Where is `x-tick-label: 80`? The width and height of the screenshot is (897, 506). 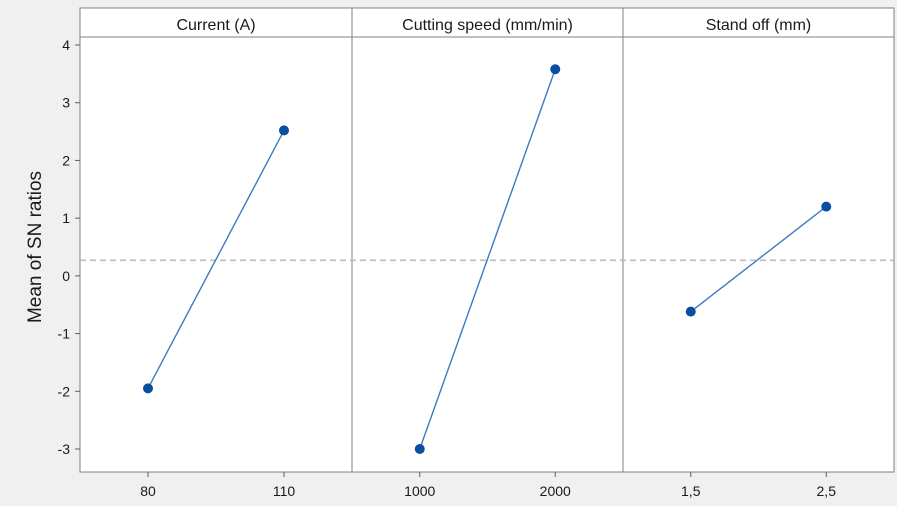
x-tick-label: 80 is located at coordinates (148, 491).